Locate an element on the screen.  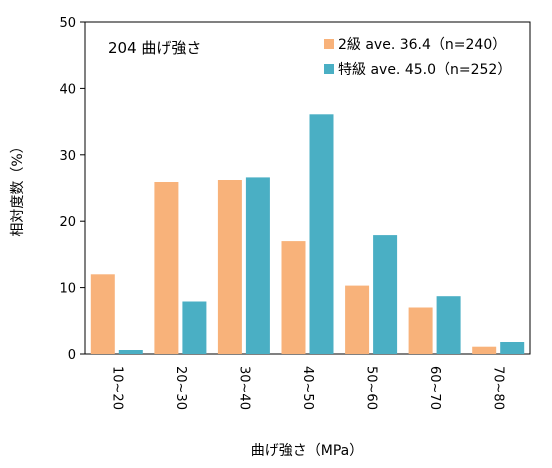
y-axis: 0 10 20 30 40 50 is located at coordinates (72, 189).